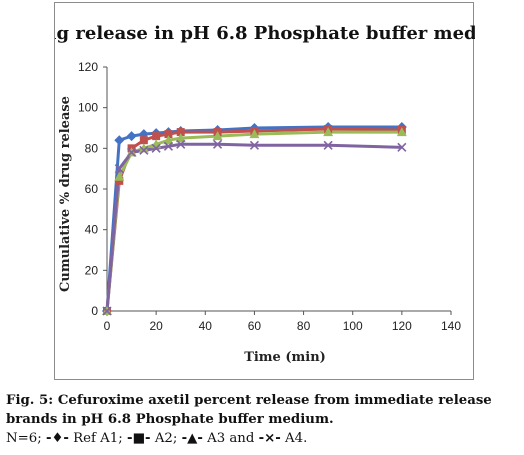 The height and width of the screenshot is (455, 524). Describe the element at coordinates (231, 438) in the screenshot. I see `legend-label-a3: A3 and` at that location.